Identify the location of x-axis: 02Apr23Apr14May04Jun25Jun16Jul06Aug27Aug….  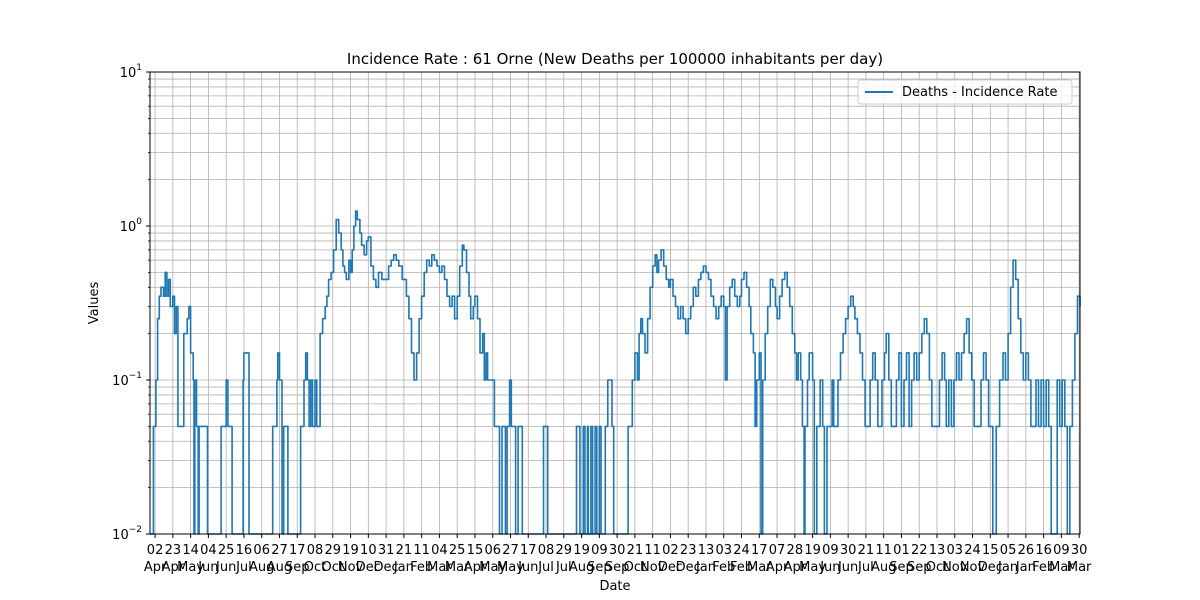
(618, 554).